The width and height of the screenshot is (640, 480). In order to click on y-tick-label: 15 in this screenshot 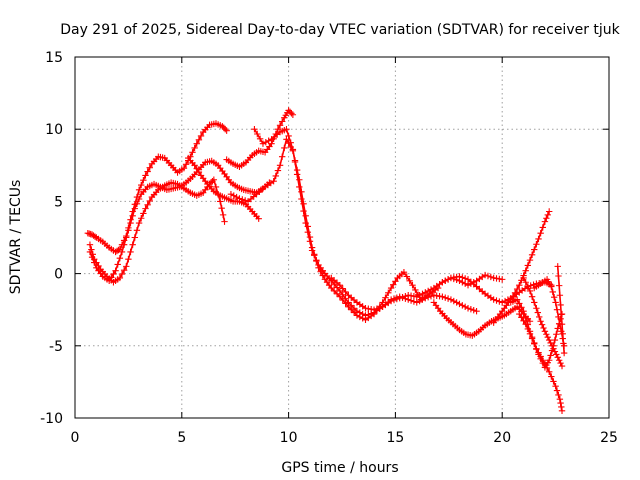, I will do `click(54, 58)`.